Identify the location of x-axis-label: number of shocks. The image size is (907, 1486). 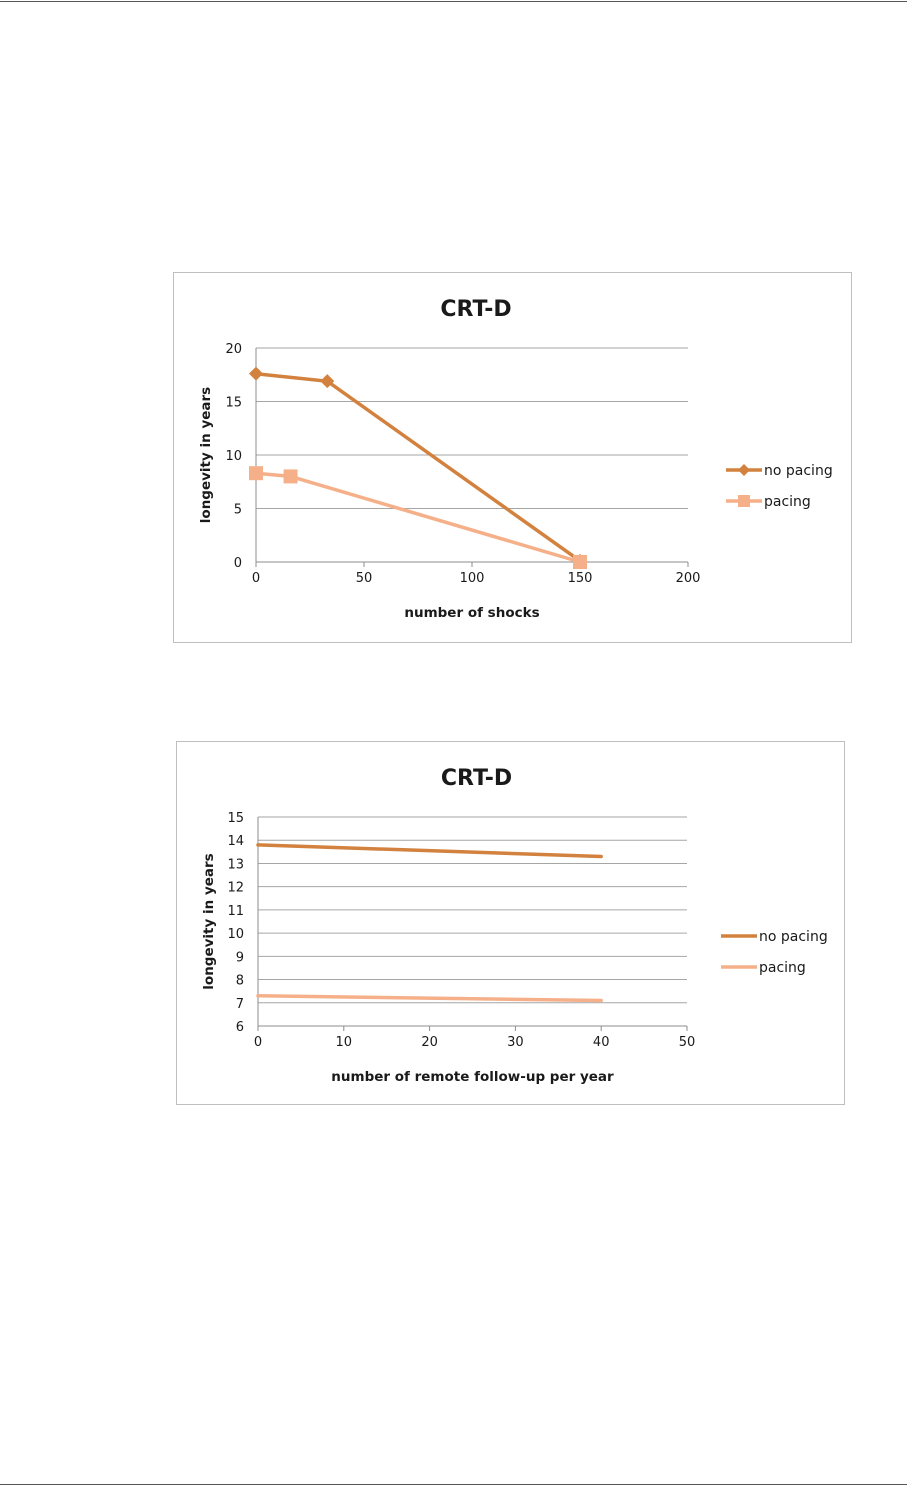
(471, 613).